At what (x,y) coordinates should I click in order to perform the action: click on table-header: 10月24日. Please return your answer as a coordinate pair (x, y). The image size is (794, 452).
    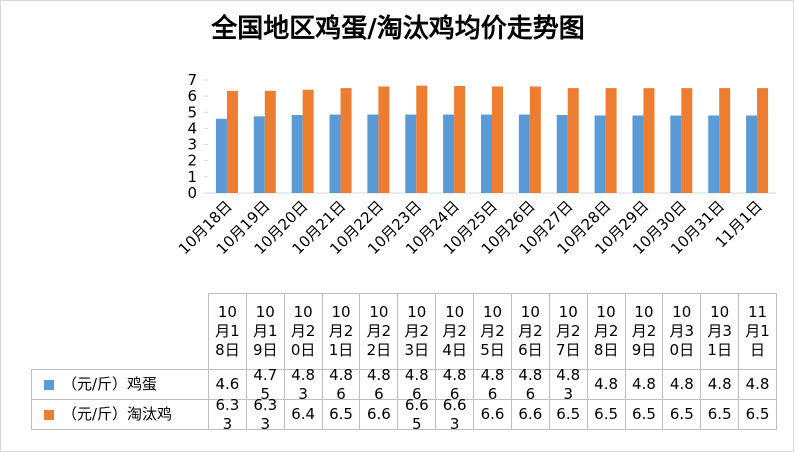
    Looking at the image, I should click on (455, 331).